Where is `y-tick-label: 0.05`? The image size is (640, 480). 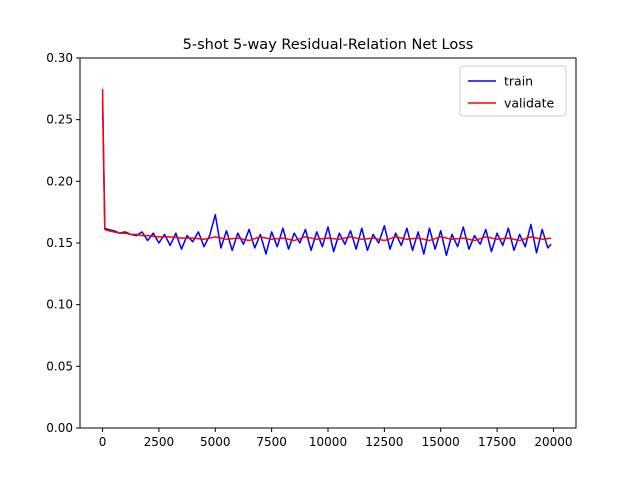
y-tick-label: 0.05 is located at coordinates (59, 366).